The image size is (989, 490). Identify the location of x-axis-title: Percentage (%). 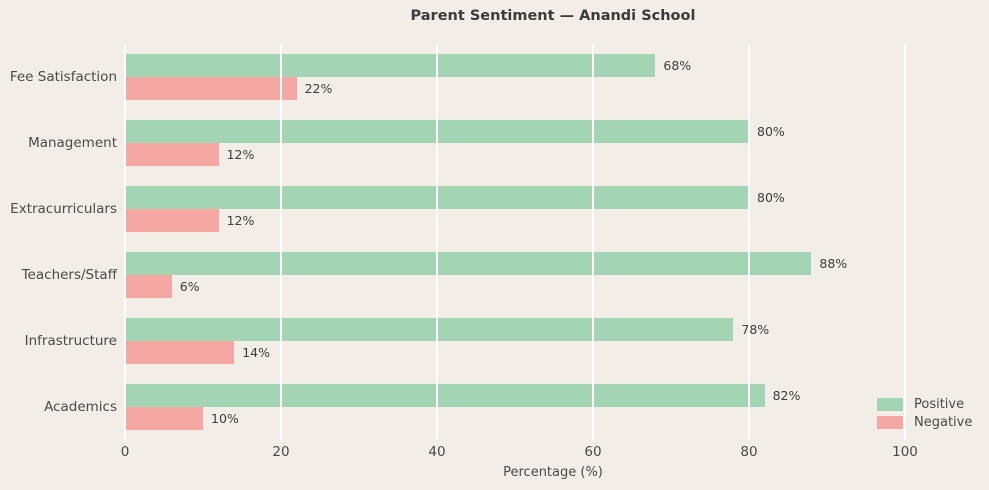
(553, 472).